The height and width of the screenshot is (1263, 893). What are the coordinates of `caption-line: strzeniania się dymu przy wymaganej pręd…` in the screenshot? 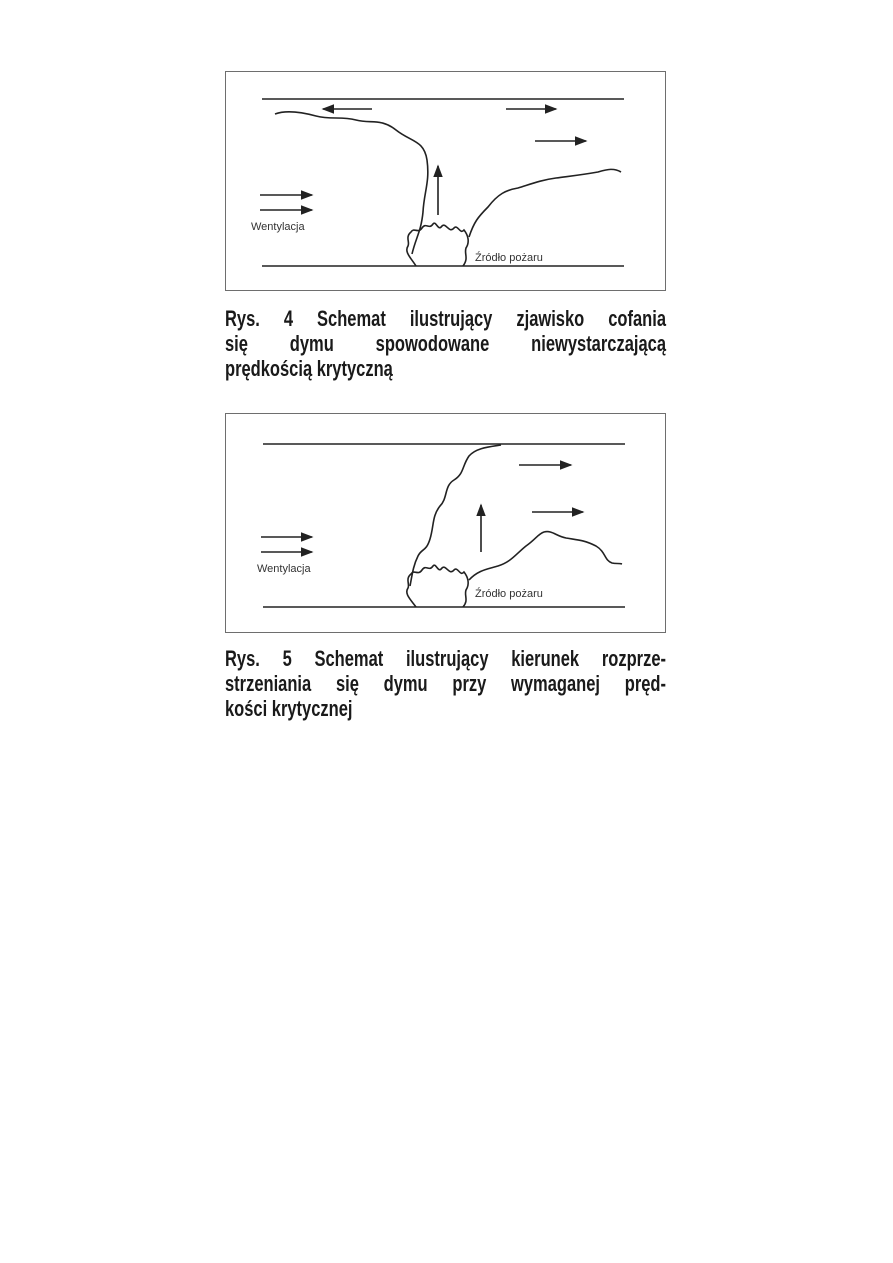 It's located at (445, 683).